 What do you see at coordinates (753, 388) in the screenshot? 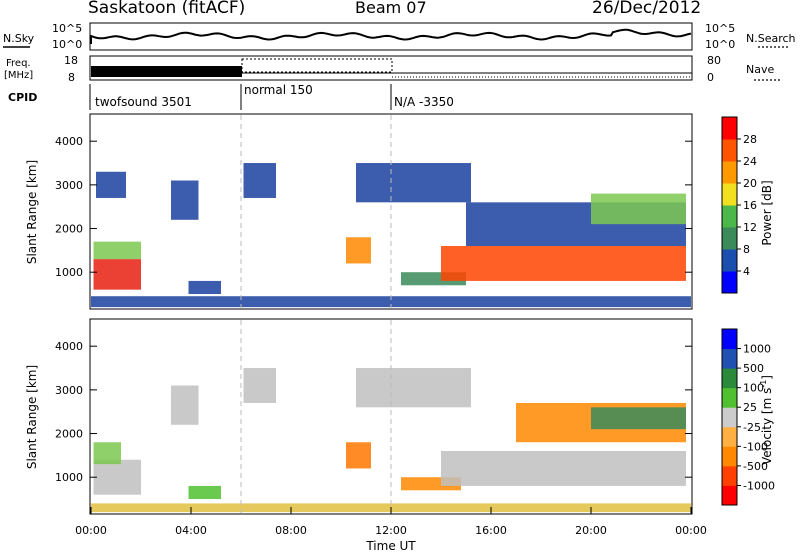
I see `colorbar-tick-label-2: 100` at bounding box center [753, 388].